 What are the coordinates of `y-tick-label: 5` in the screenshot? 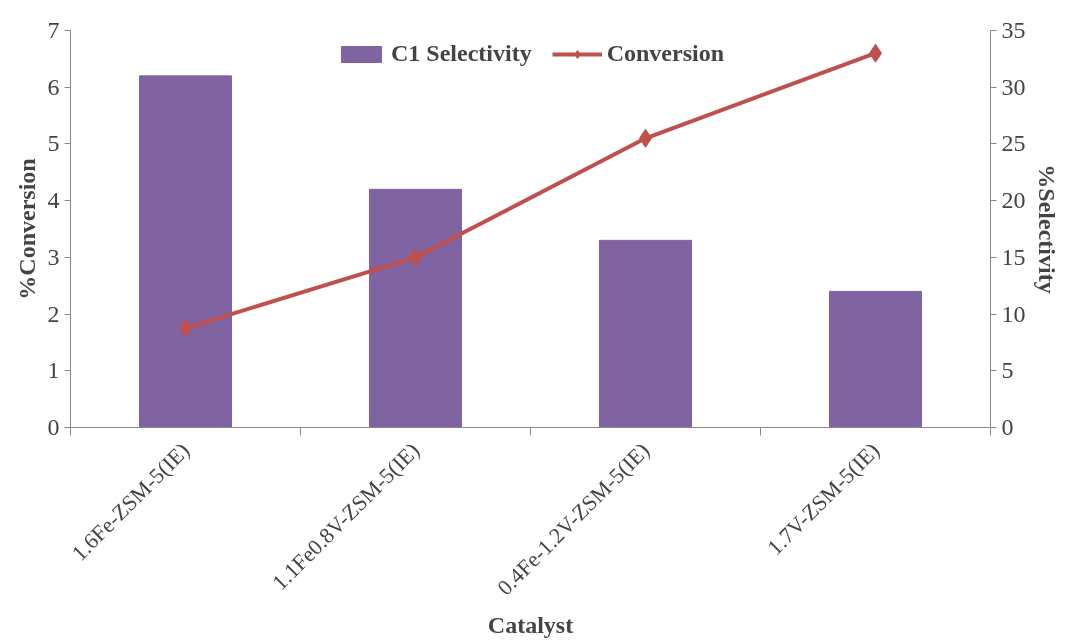 It's located at (53, 143).